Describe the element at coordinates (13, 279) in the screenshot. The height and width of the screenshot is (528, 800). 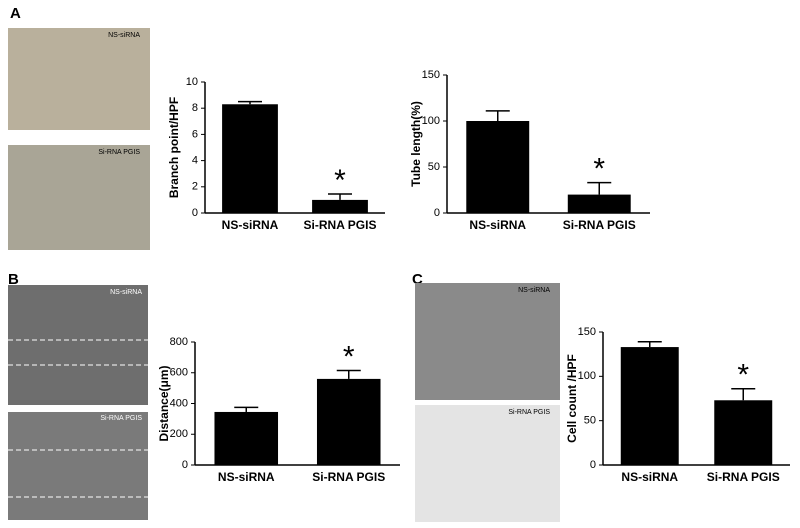
I see `panel-label: B` at that location.